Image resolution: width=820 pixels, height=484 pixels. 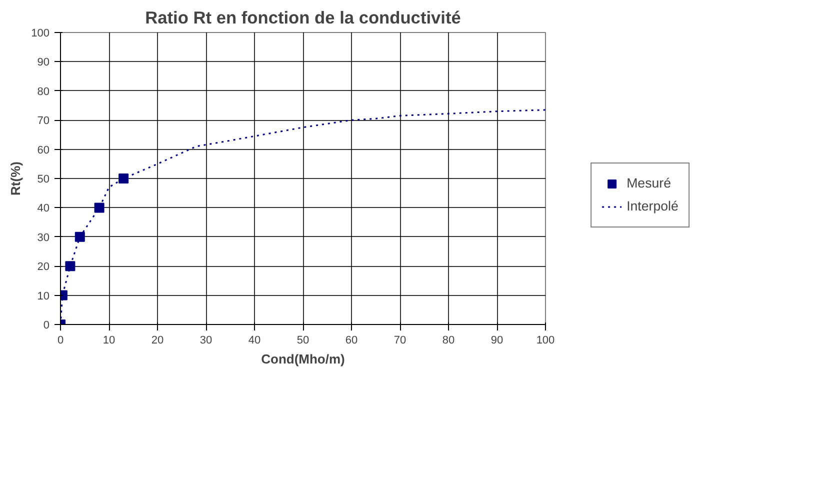 What do you see at coordinates (157, 340) in the screenshot?
I see `x-tick-label: 20` at bounding box center [157, 340].